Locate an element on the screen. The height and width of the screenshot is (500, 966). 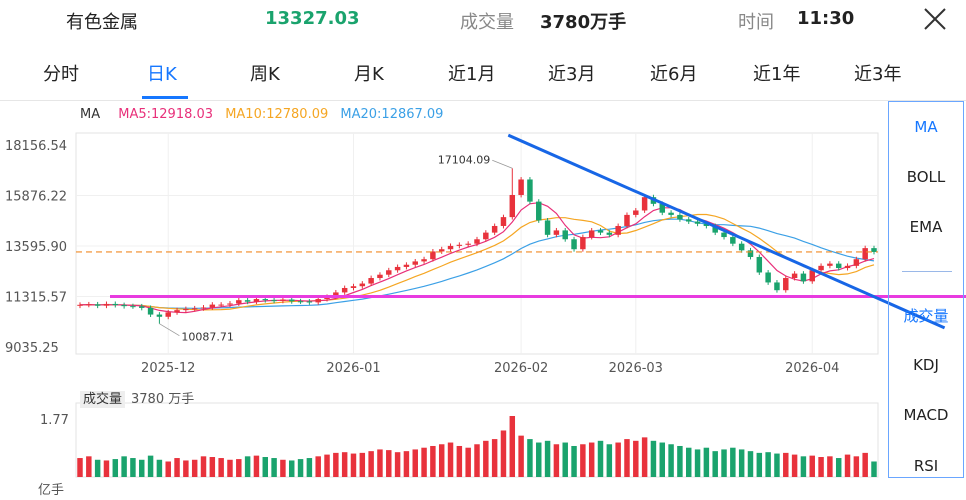
indicator-ma: MA is located at coordinates (926, 127).